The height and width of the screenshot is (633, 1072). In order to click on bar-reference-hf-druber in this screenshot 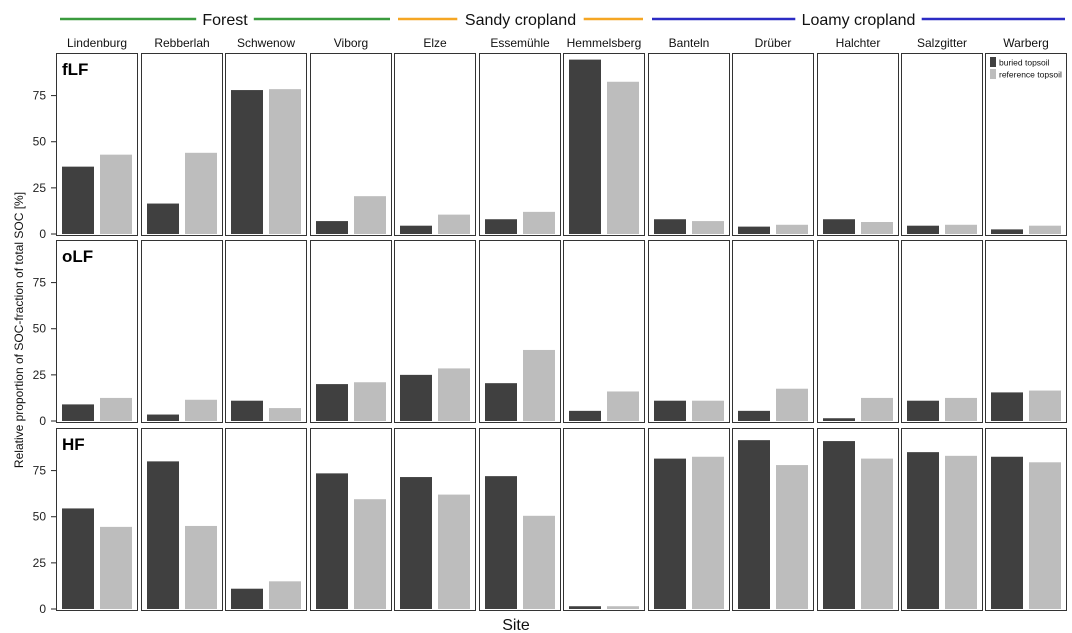, I will do `click(792, 537)`.